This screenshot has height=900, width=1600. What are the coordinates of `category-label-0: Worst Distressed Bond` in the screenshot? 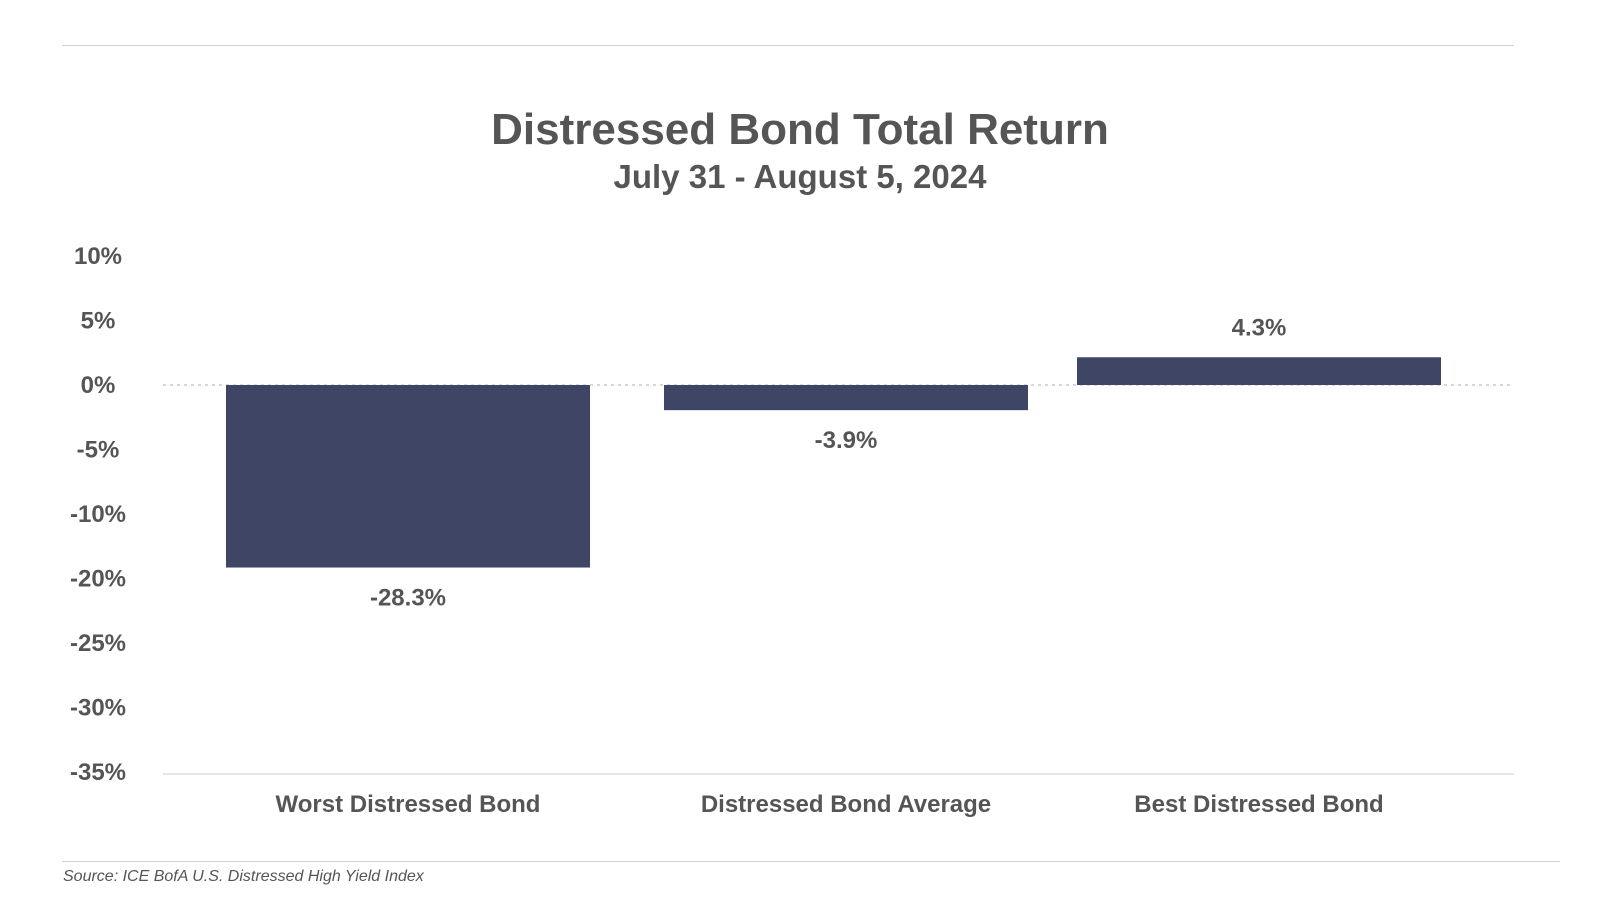 It's located at (408, 804).